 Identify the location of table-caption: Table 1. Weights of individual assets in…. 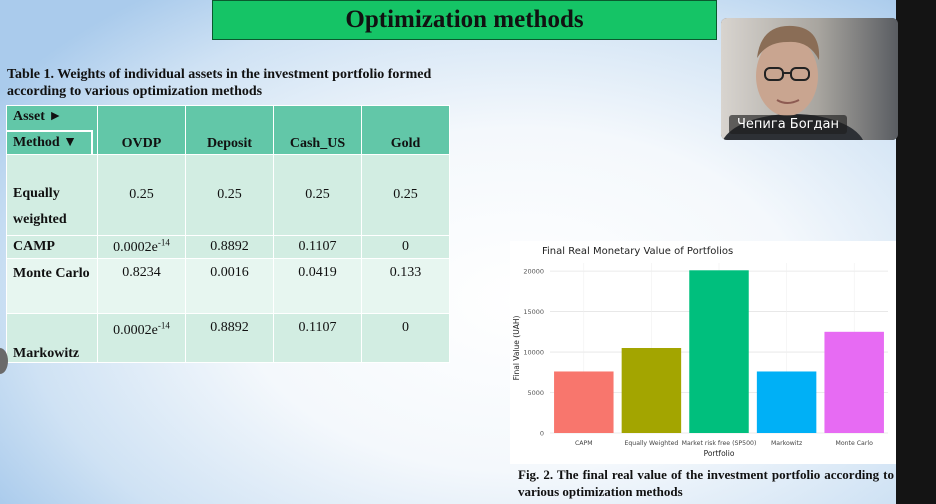
(219, 83).